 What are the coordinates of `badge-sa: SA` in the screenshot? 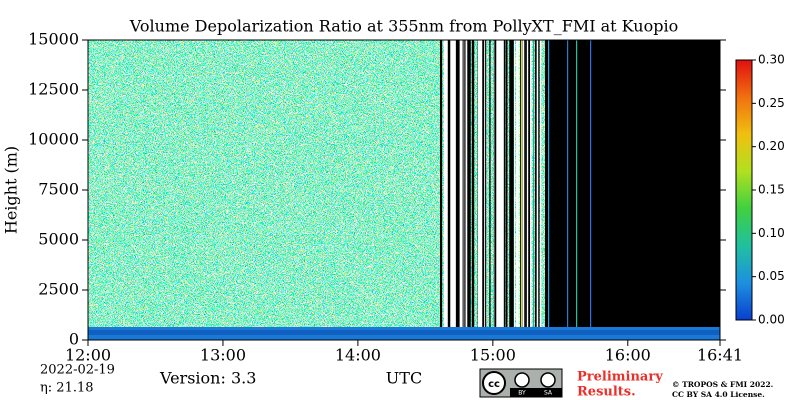 It's located at (548, 393).